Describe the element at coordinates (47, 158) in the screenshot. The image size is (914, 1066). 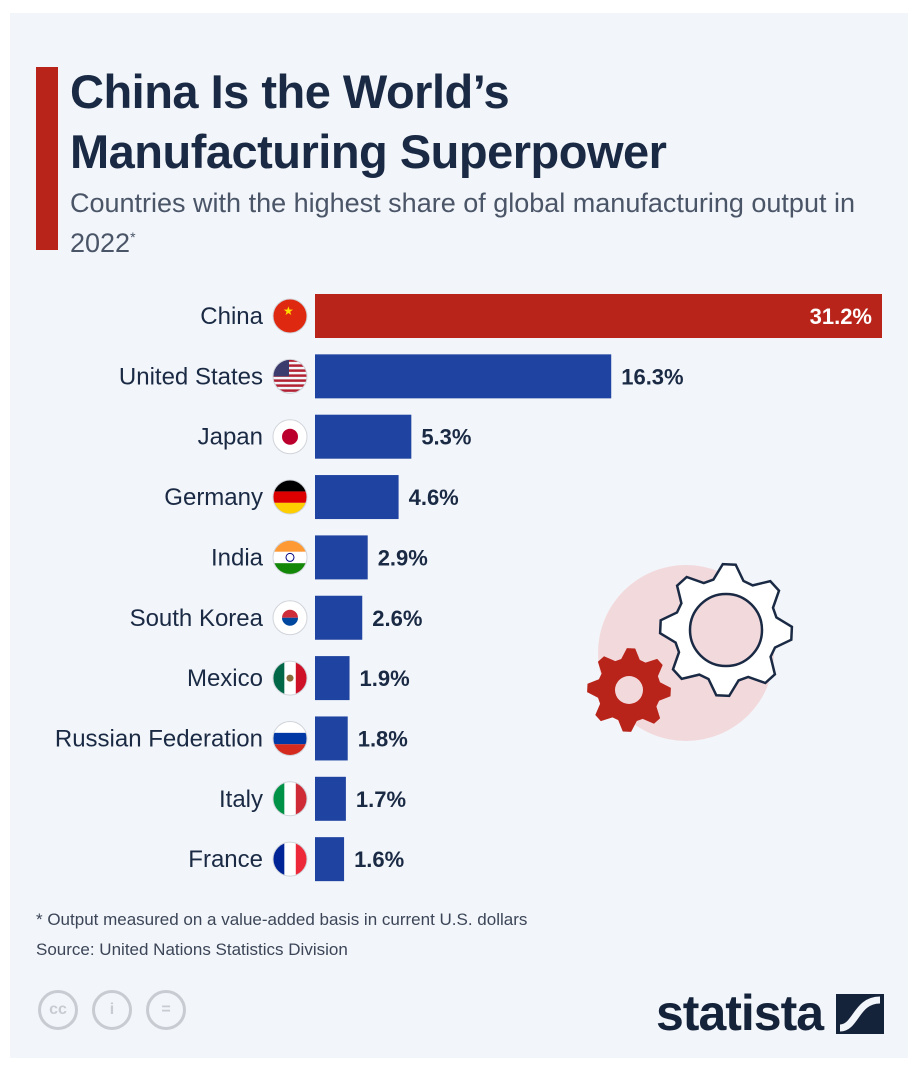
I see `title-accent-bar` at that location.